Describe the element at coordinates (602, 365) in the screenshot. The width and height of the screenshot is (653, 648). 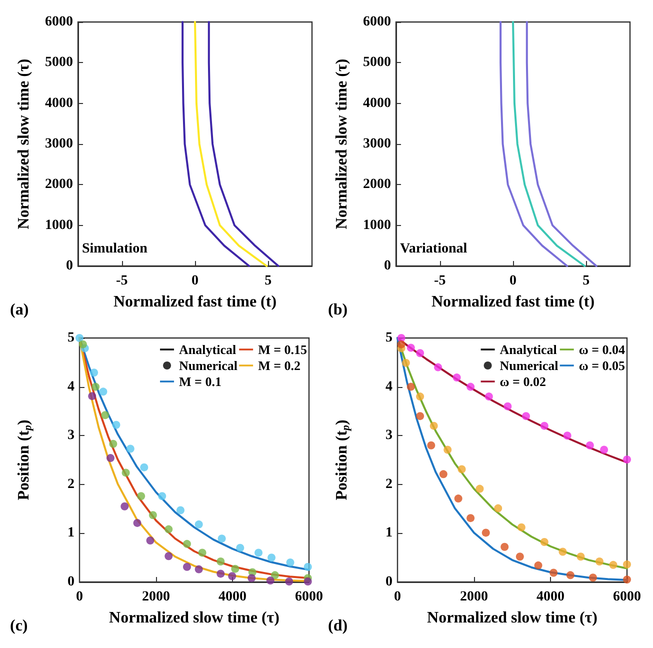
I see `legend-label: ω = 0.05` at that location.